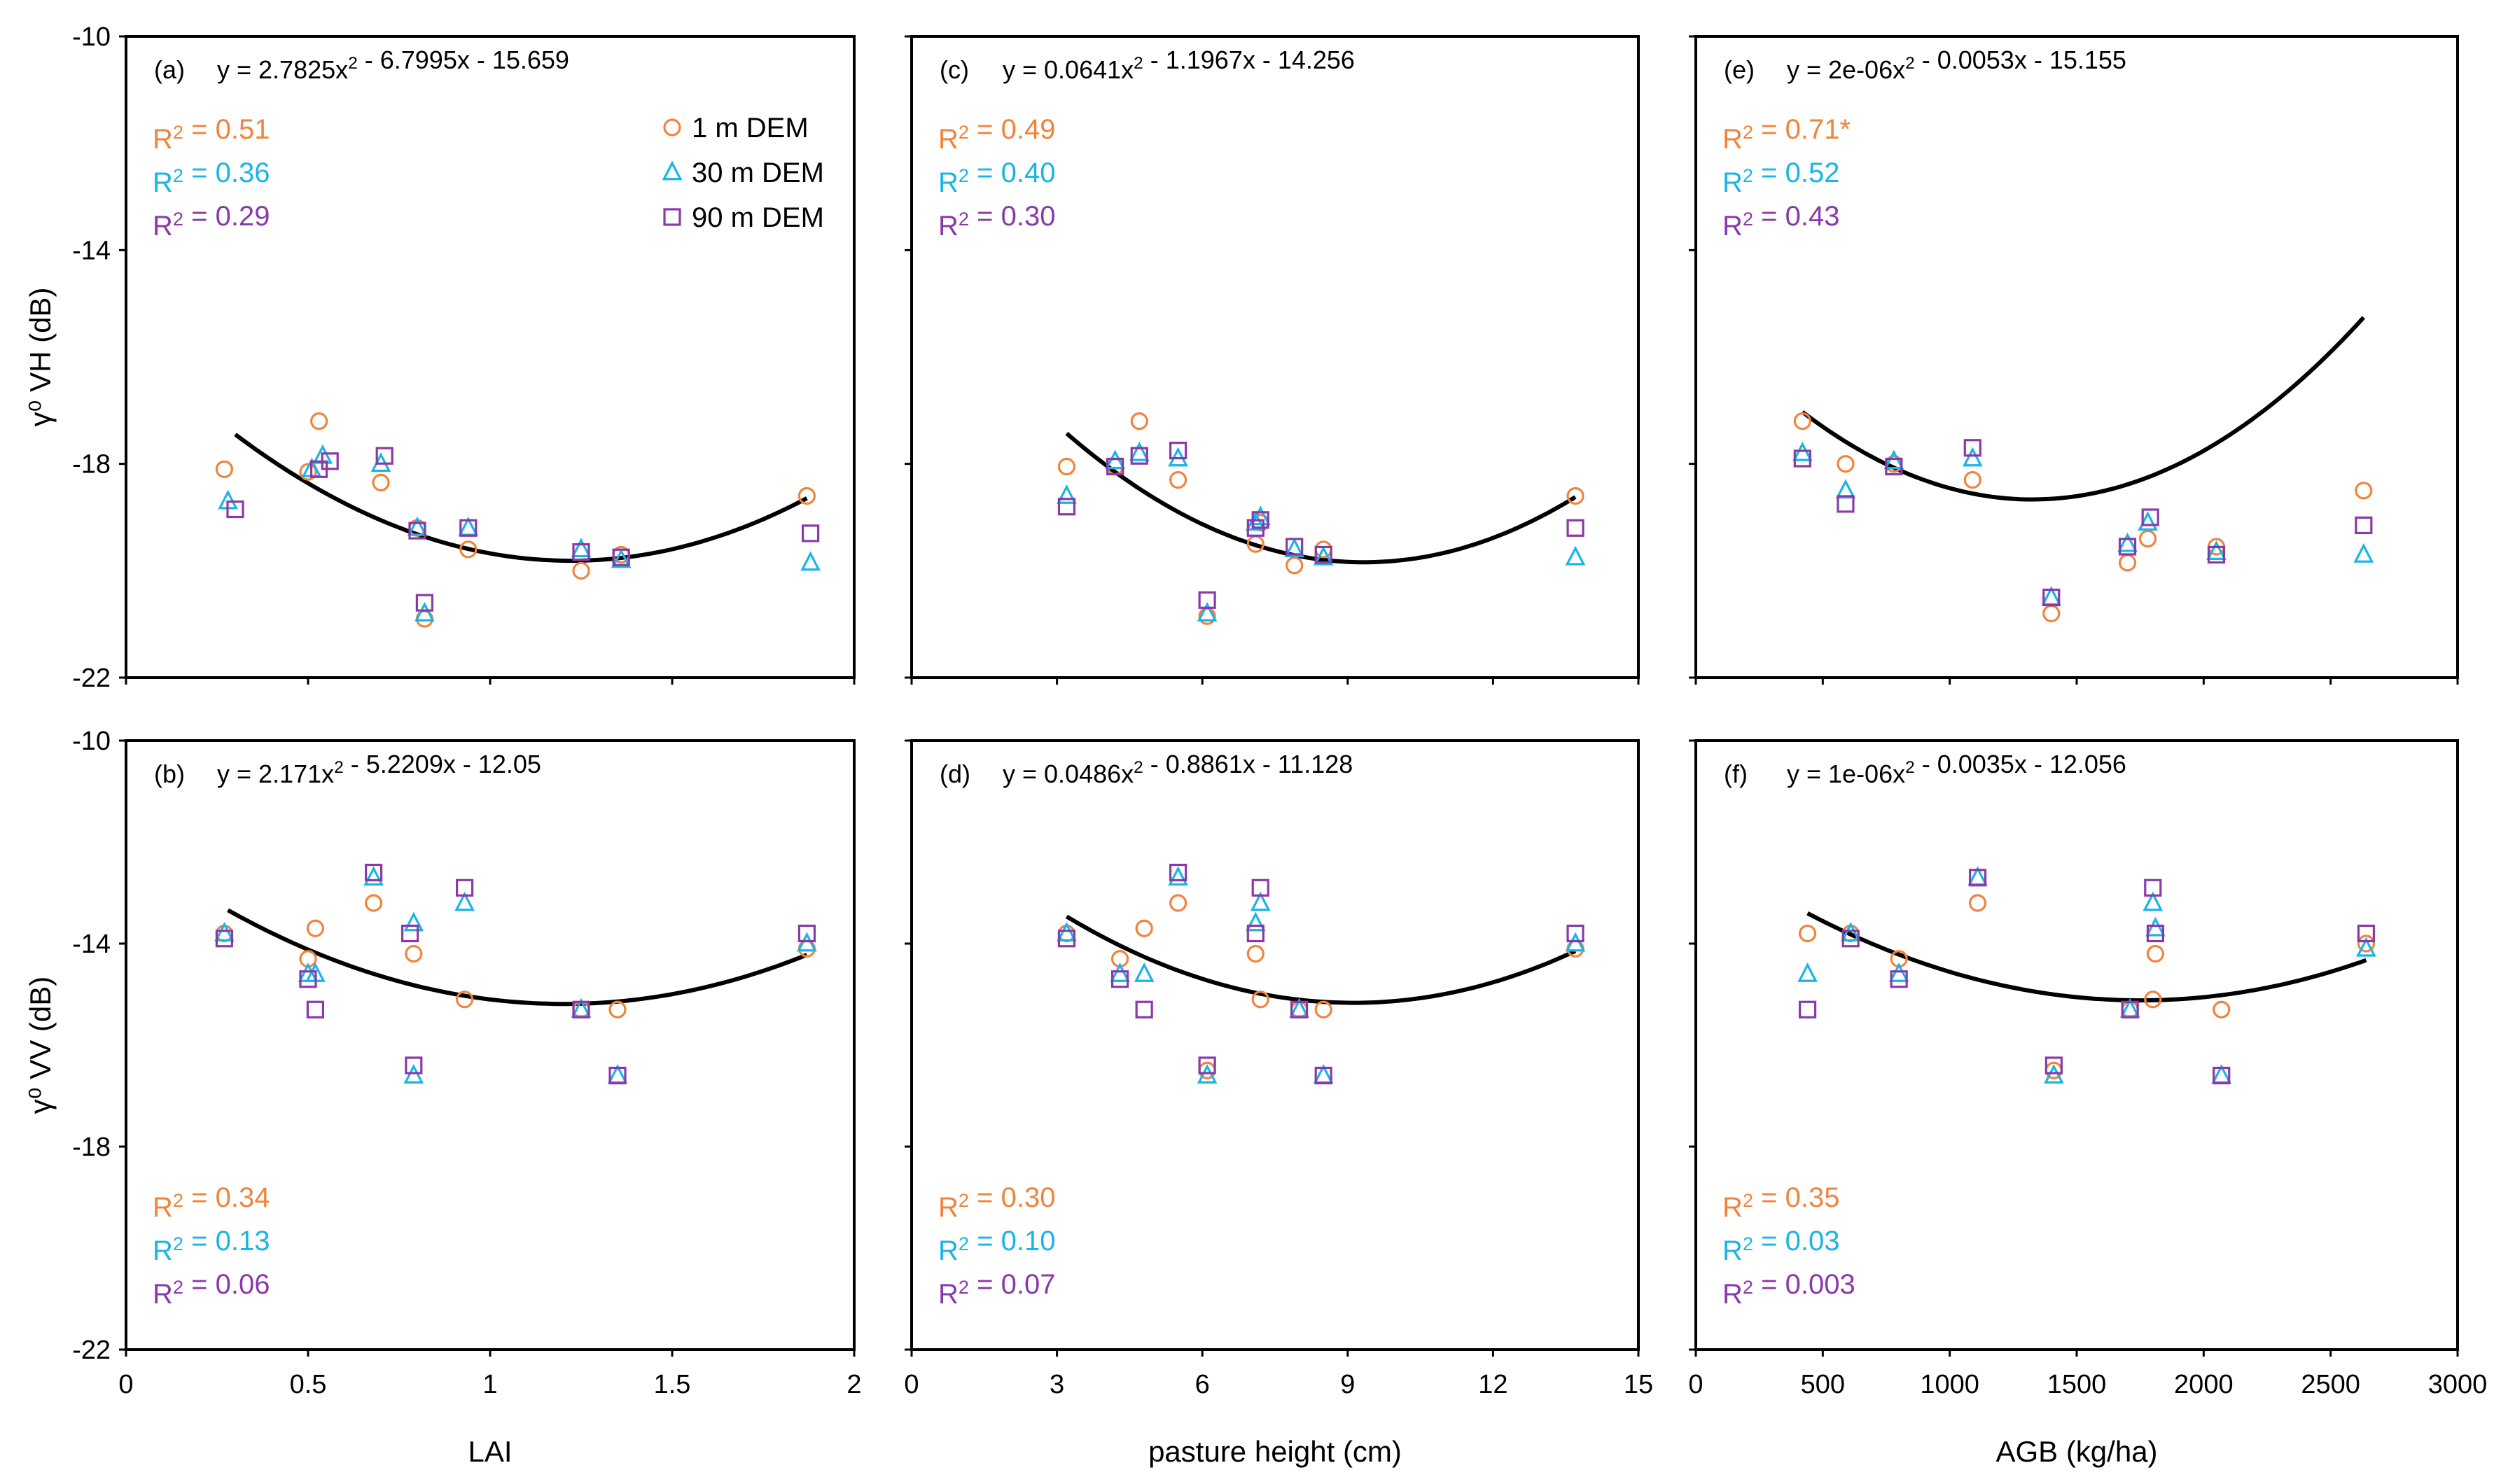 This screenshot has height=1484, width=2508. Describe the element at coordinates (211, 221) in the screenshot. I see `r2-label: R2 = 0.29` at that location.